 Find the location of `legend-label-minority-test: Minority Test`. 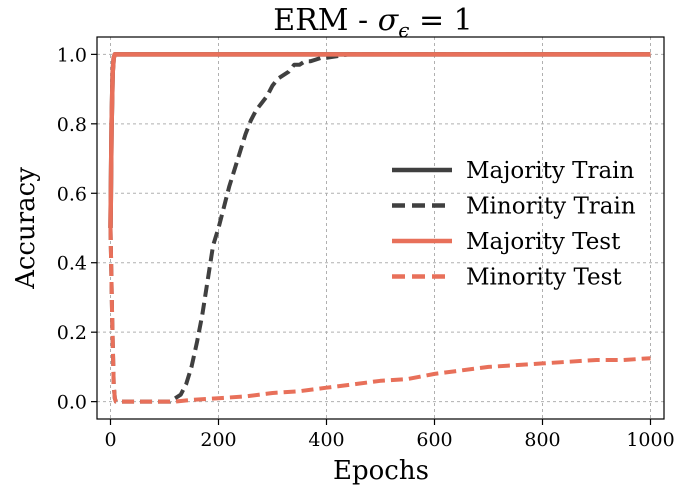

legend-label-minority-test: Minority Test is located at coordinates (544, 278).